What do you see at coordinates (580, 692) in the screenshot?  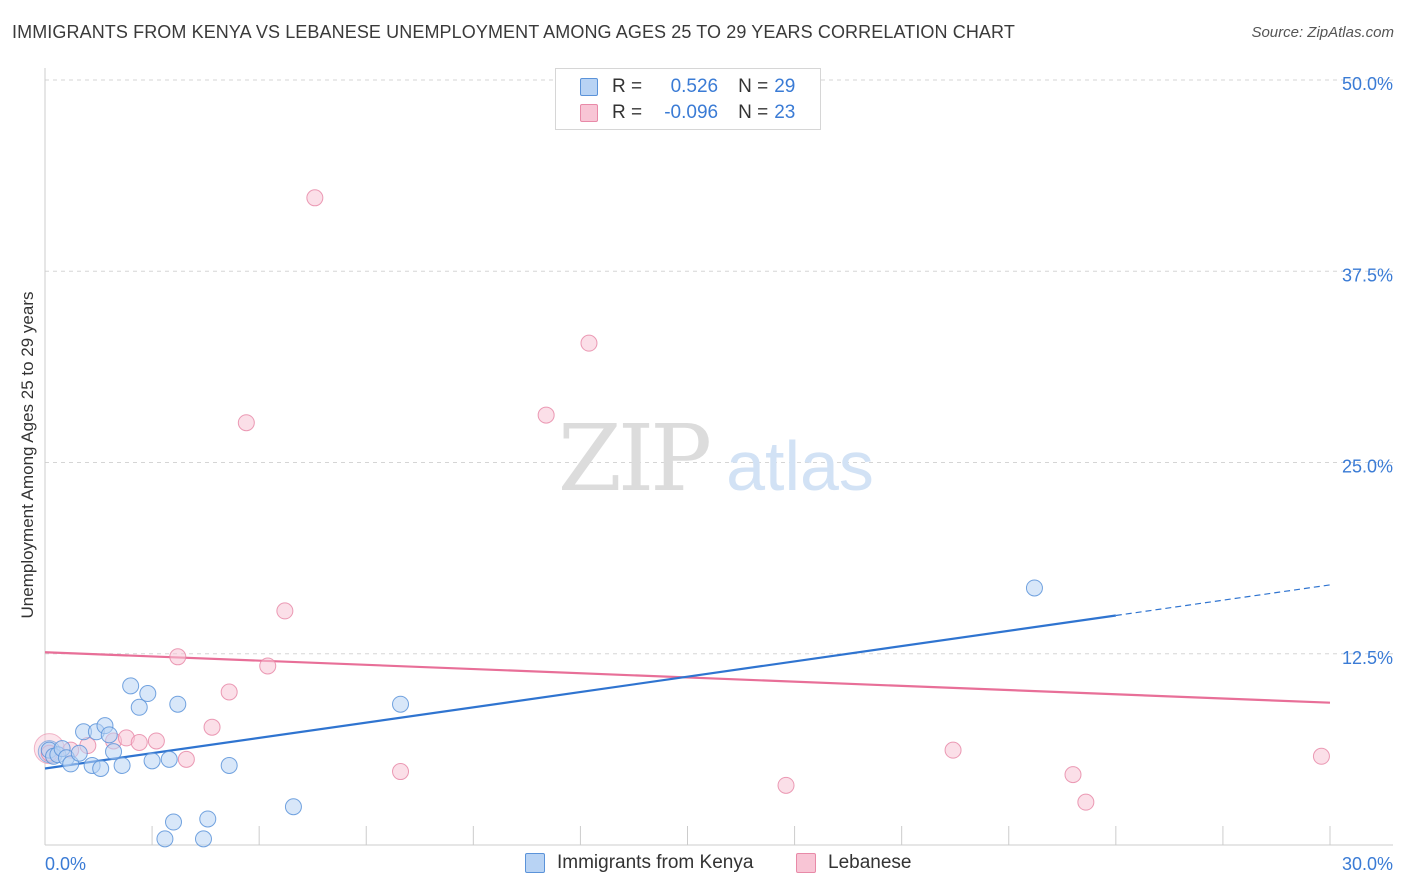 I see `trendline-kenya` at bounding box center [580, 692].